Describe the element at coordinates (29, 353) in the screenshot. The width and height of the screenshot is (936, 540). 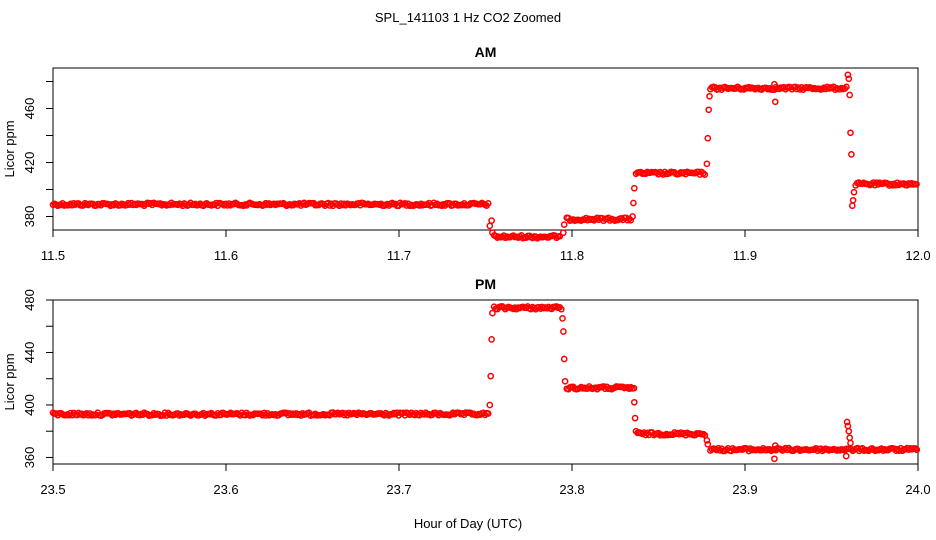
I see `chart-1-ytick-label: 440` at that location.